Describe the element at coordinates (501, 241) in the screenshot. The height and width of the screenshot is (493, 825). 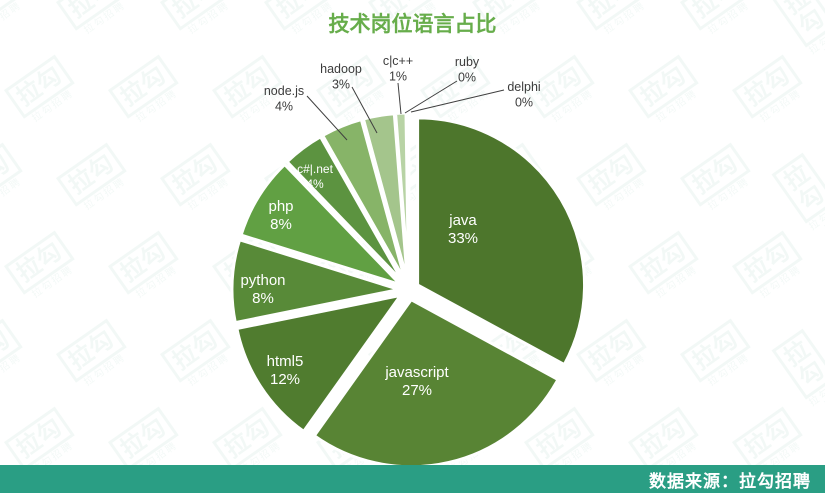
I see `pie-slice-java` at that location.